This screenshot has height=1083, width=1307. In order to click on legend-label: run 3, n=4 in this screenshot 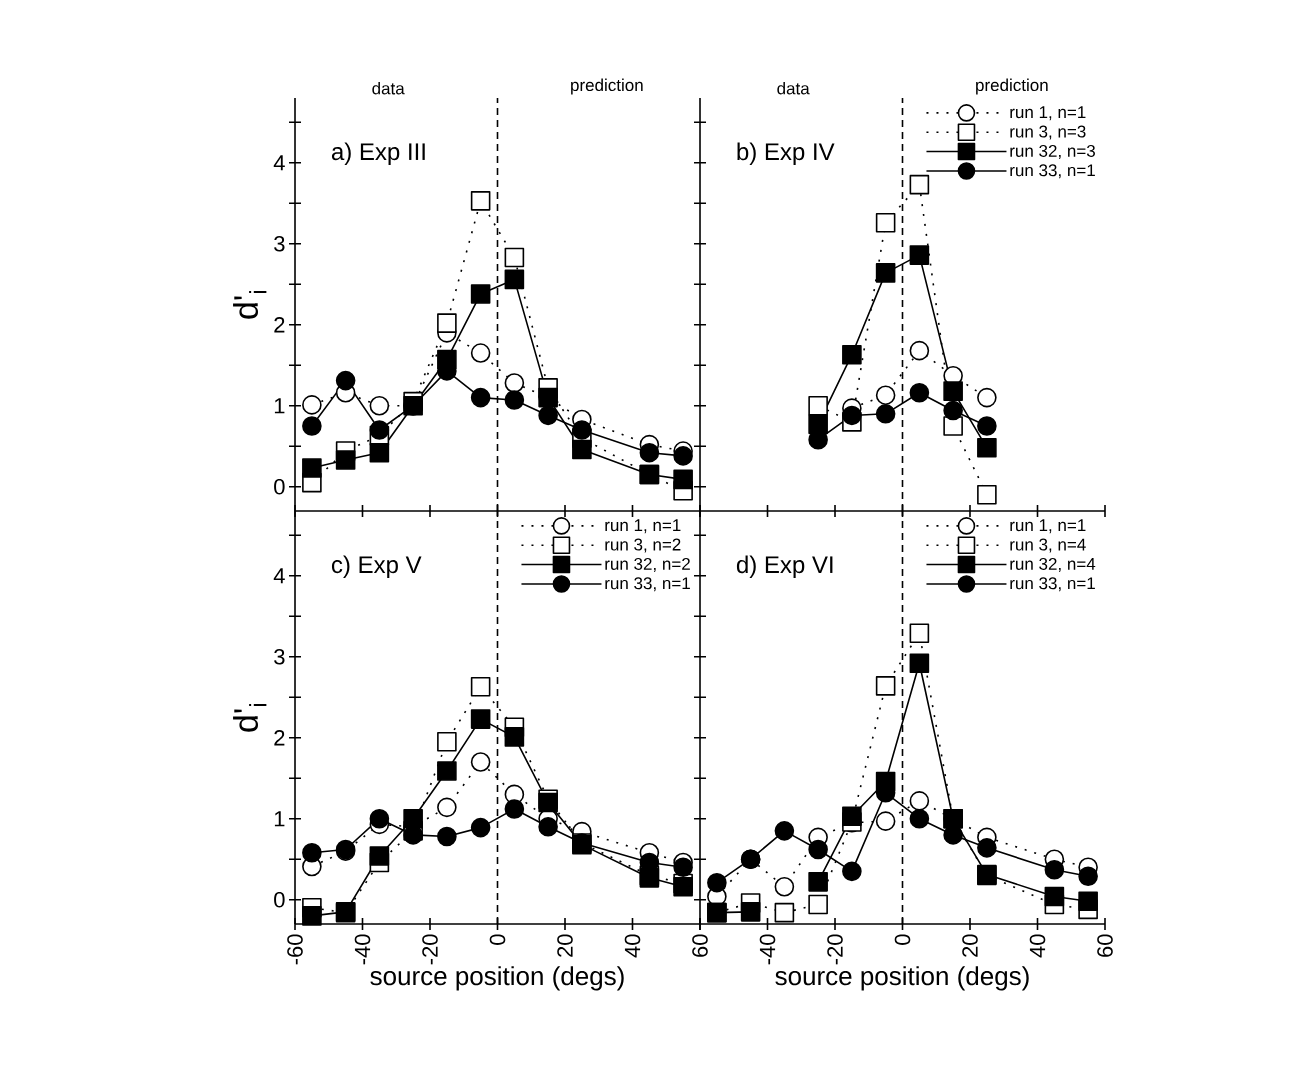, I will do `click(1048, 545)`.